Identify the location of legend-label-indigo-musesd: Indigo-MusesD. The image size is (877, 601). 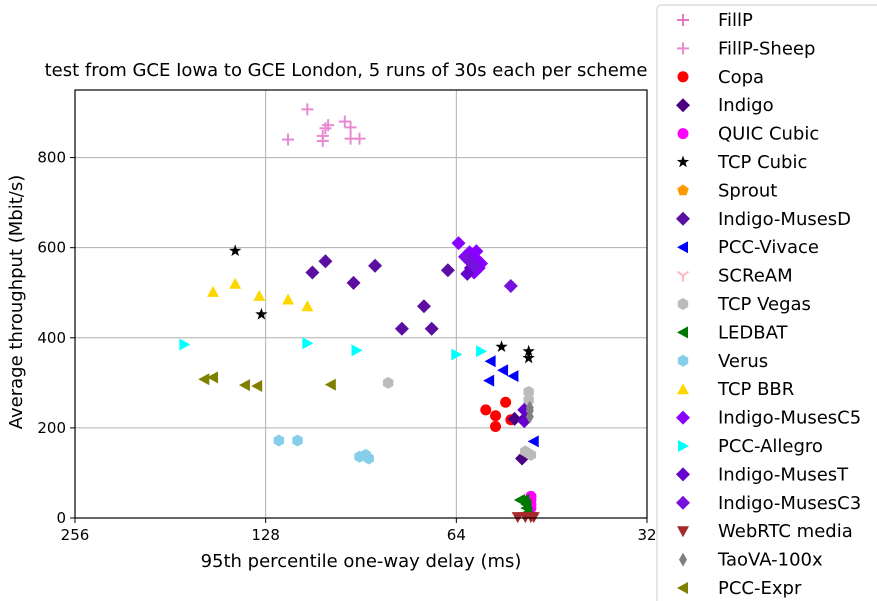
(784, 219).